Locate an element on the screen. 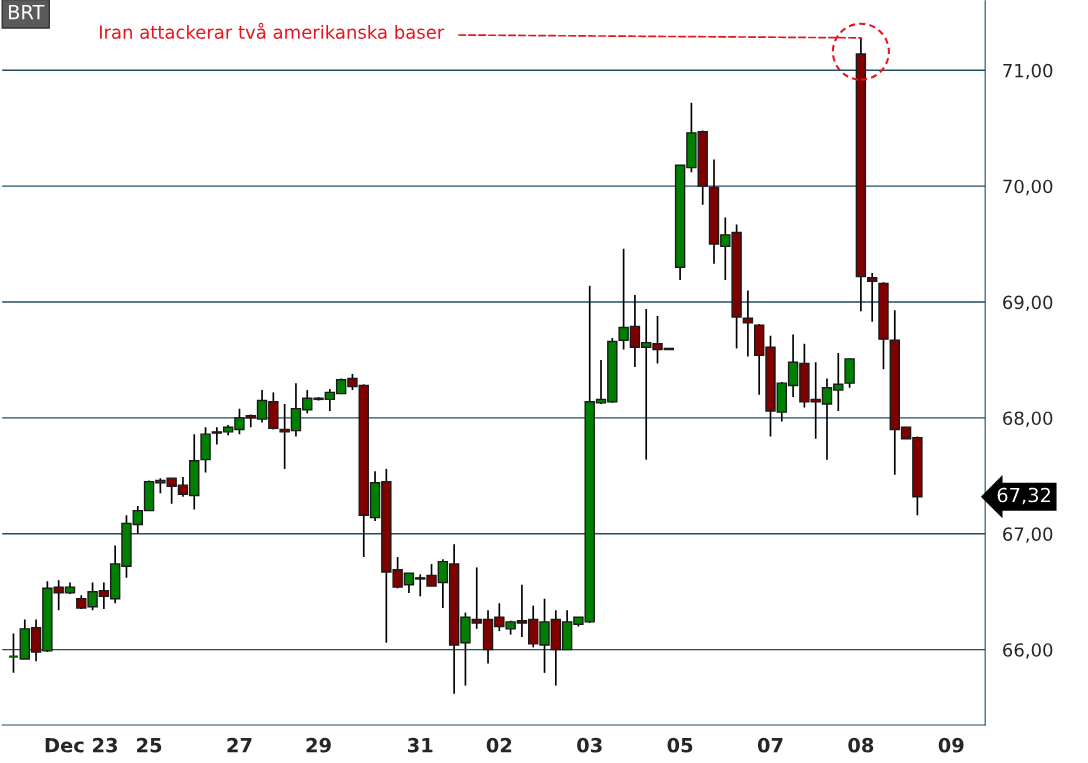 The width and height of the screenshot is (1088, 763). y-tick-label: 70,00 is located at coordinates (1028, 187).